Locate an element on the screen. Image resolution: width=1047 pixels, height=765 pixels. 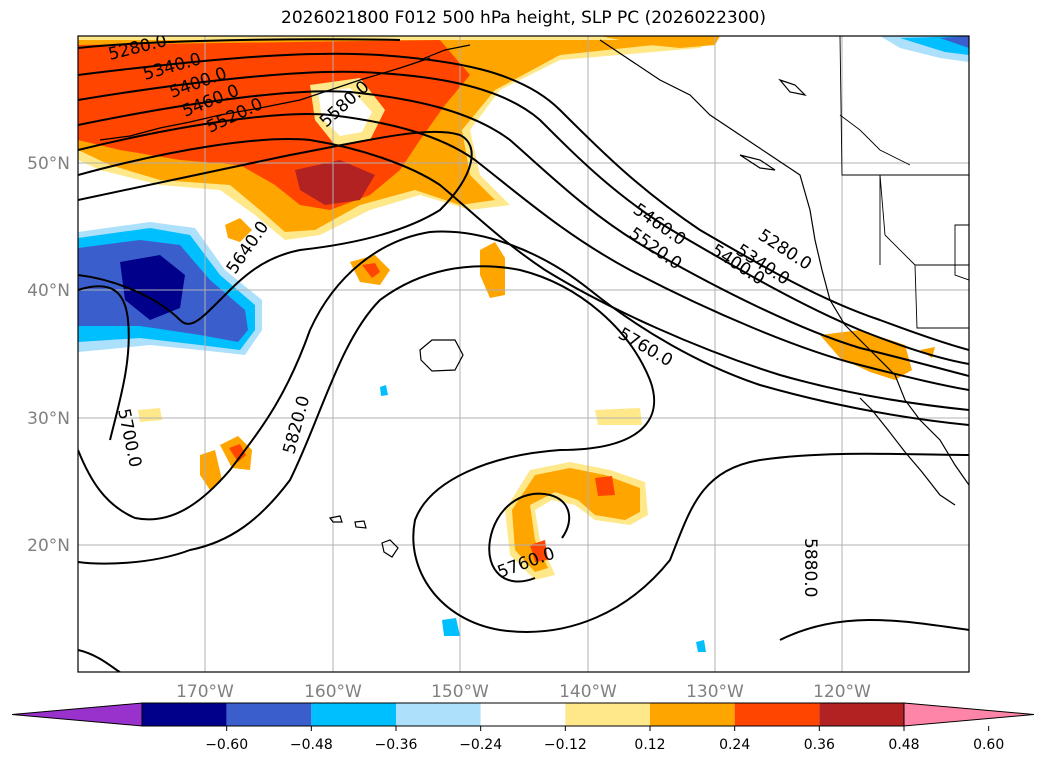
colorbar-tick-label: 0.36 is located at coordinates (819, 745).